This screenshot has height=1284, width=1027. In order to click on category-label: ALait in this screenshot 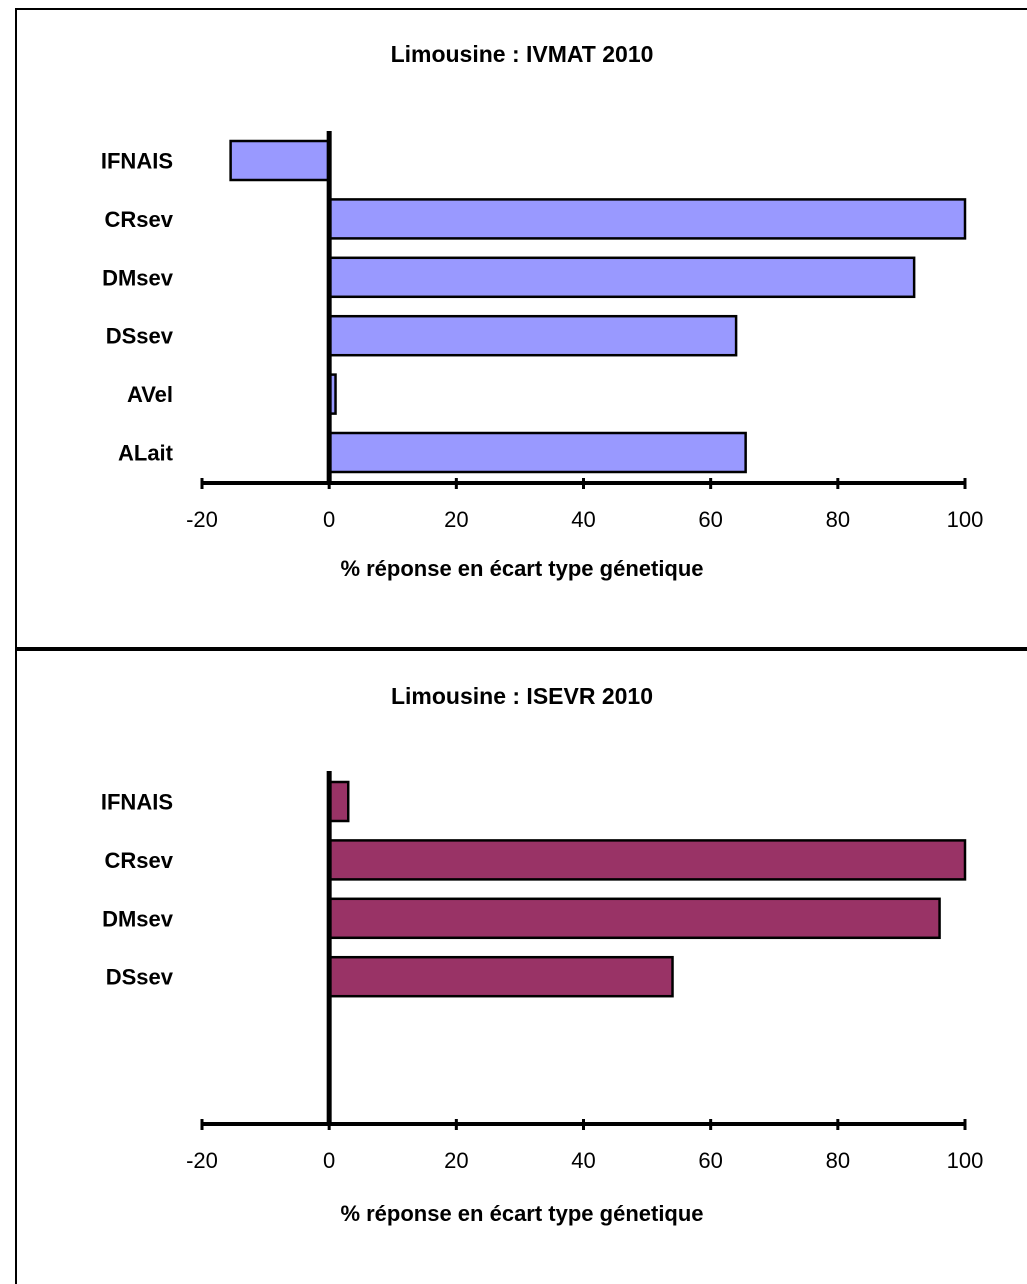, I will do `click(146, 453)`.